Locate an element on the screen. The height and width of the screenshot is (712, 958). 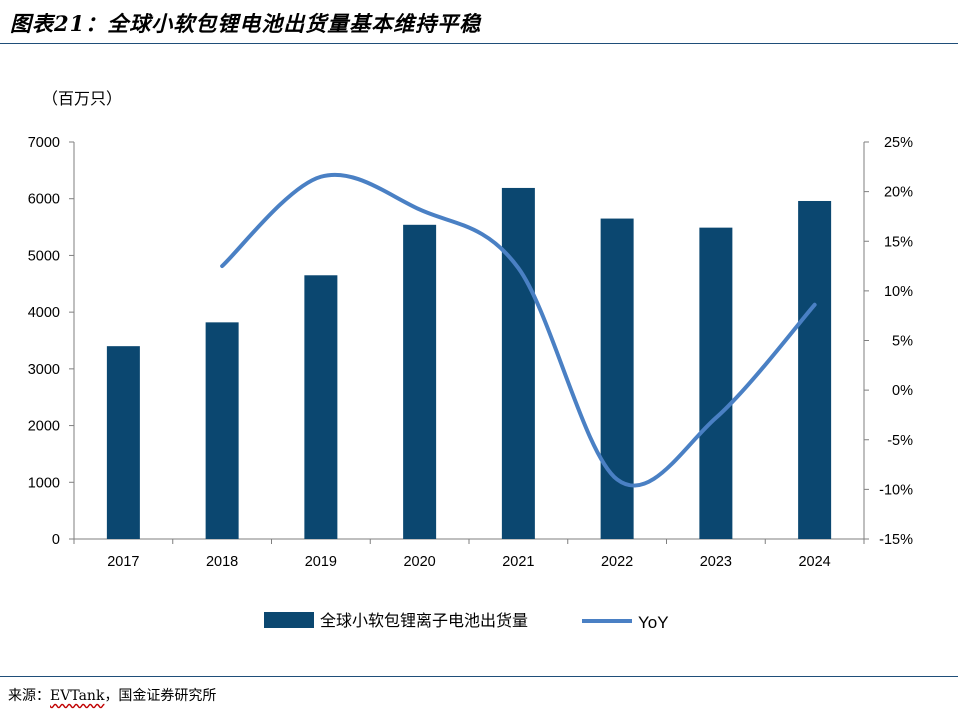
x-tick-label: 2019 is located at coordinates (321, 562).